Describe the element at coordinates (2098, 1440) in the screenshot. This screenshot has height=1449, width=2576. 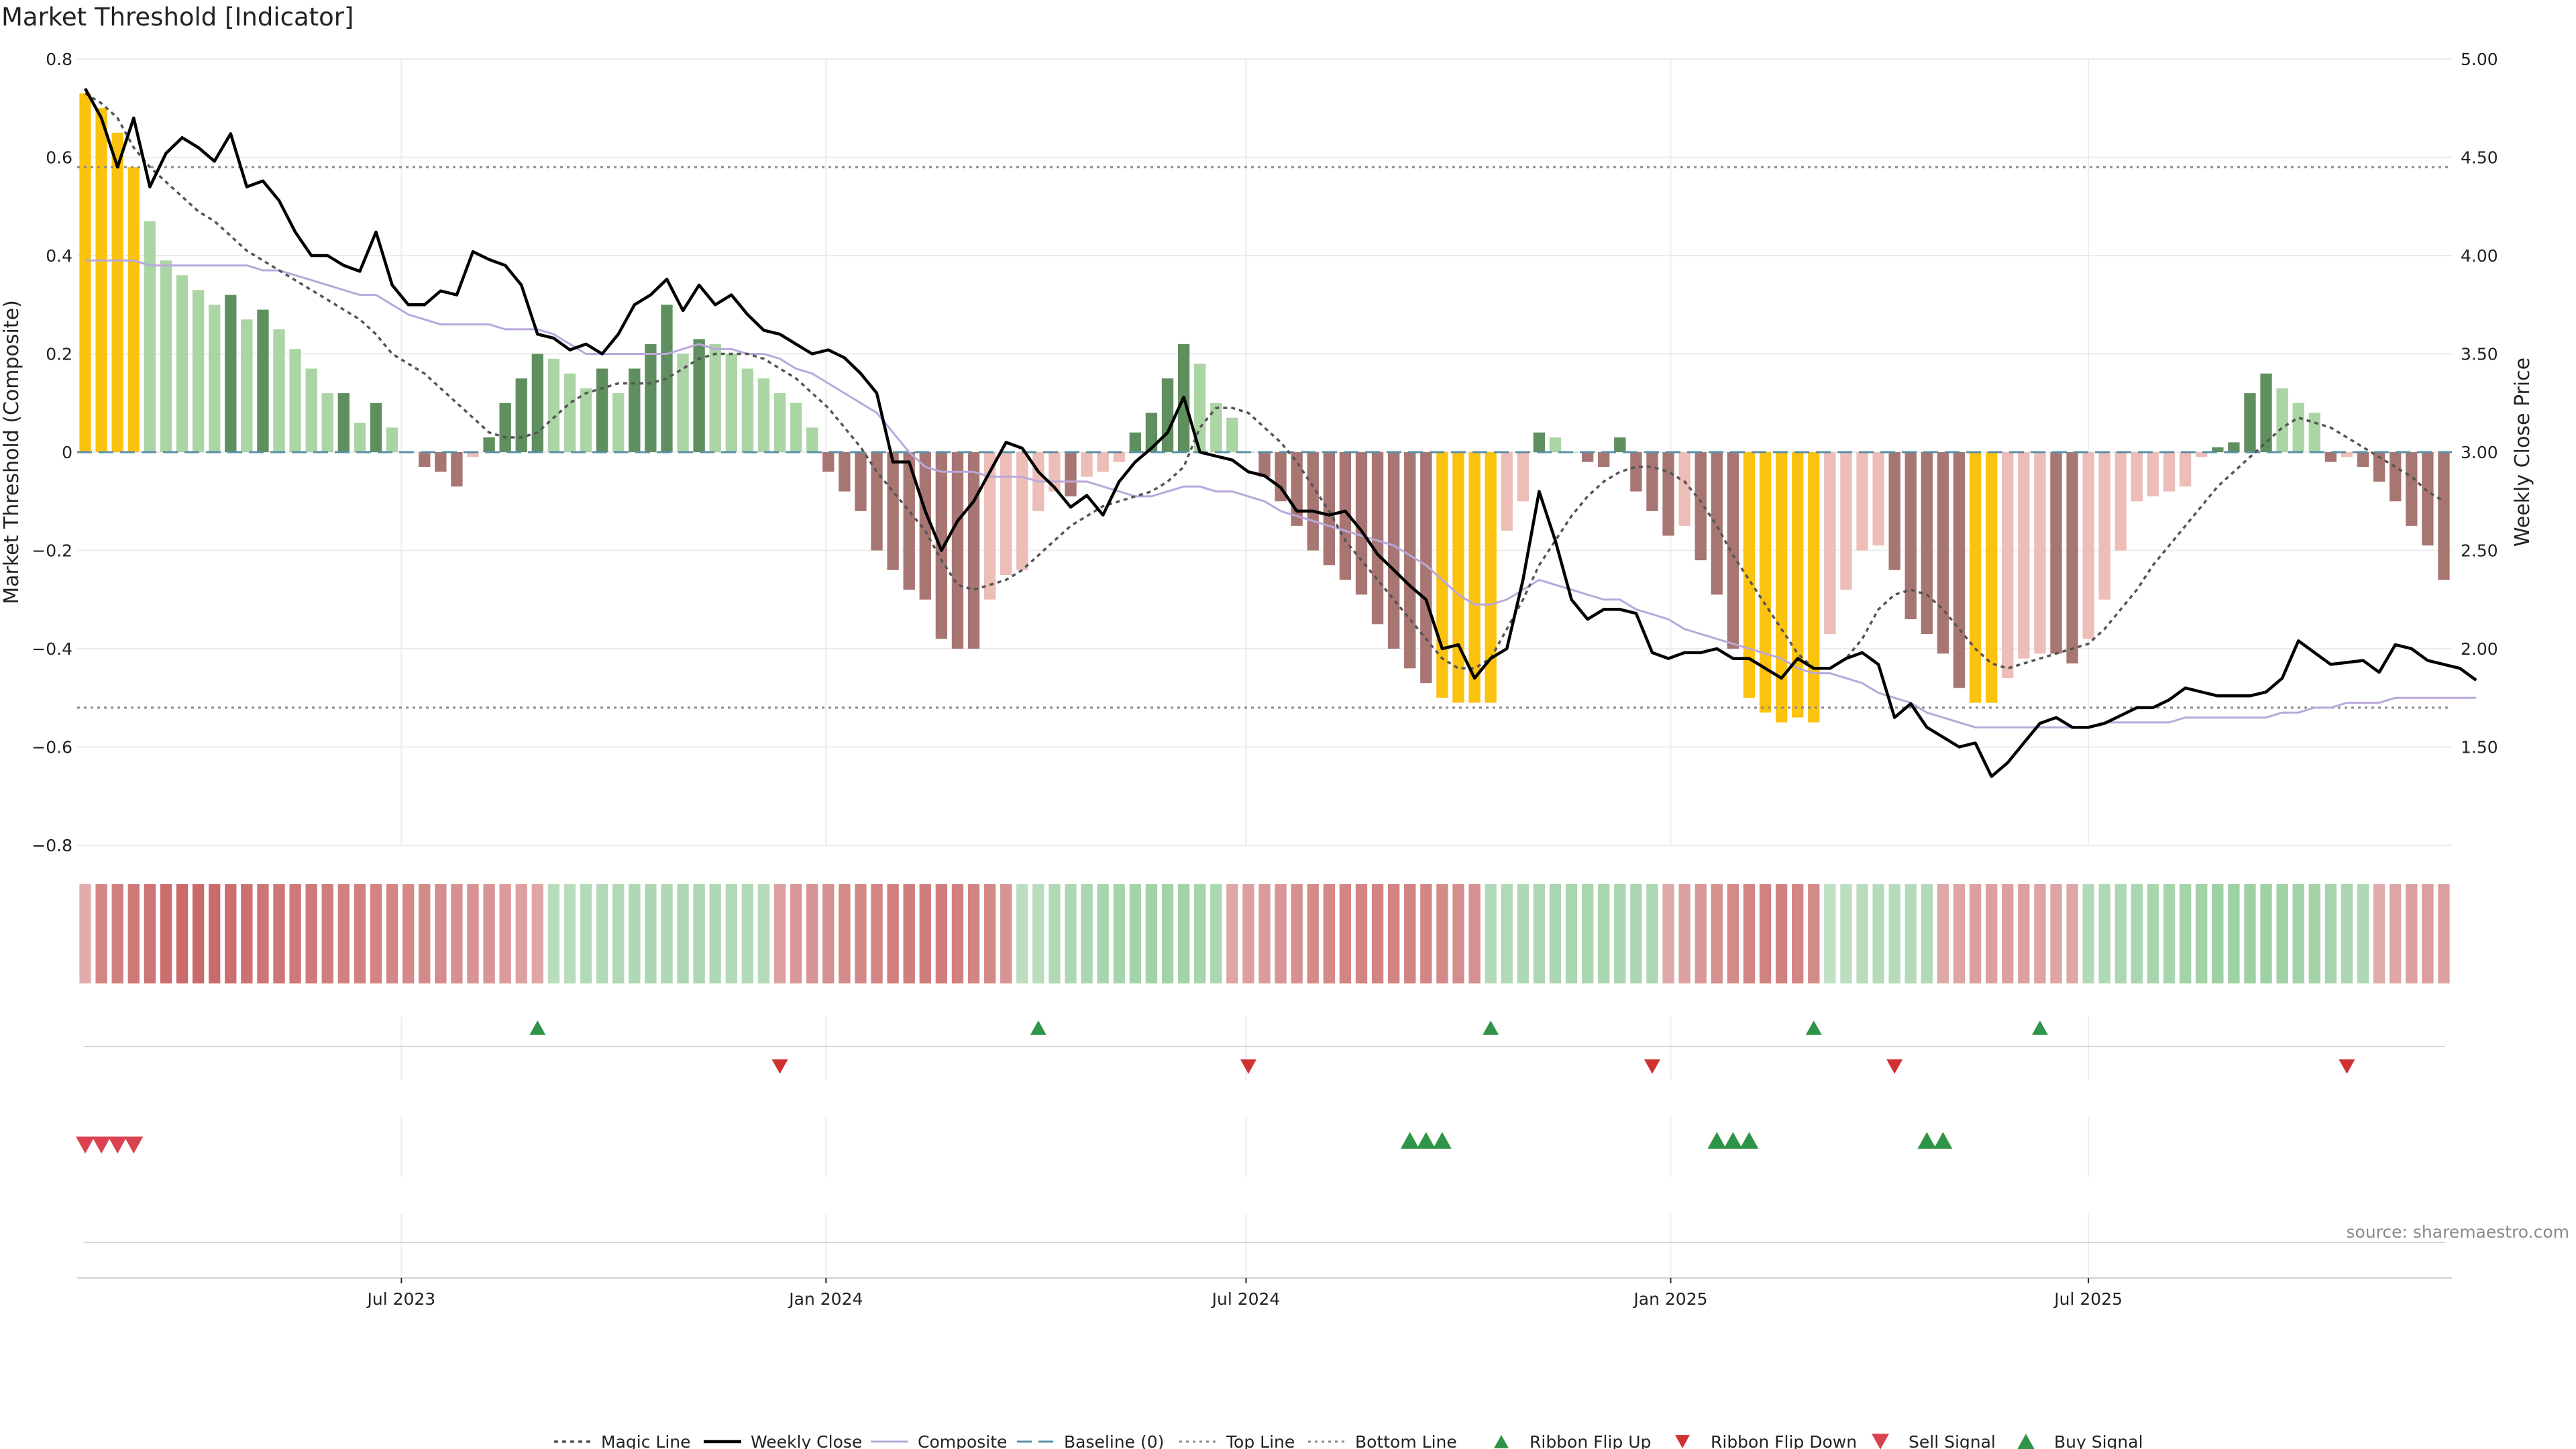
I see `legend-label: Buy Signal` at that location.